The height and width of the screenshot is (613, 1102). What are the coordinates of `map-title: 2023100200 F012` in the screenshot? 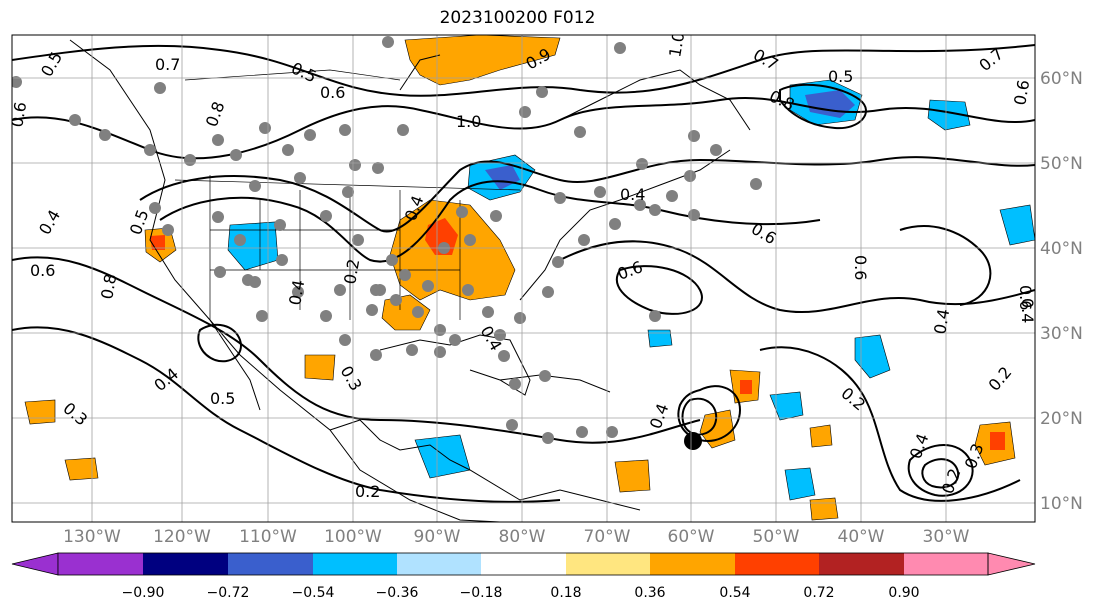 It's located at (517, 18).